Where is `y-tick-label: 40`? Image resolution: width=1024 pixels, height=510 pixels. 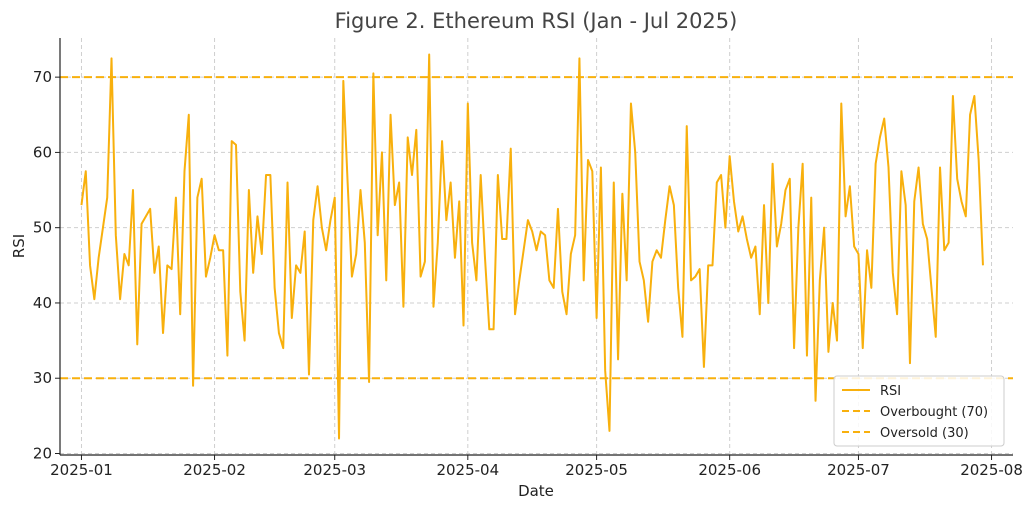 y-tick-label: 40 is located at coordinates (42, 303).